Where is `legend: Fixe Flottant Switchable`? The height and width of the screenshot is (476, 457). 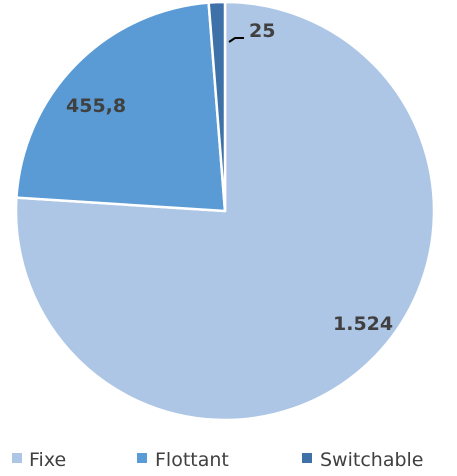
legend: Fixe Flottant Switchable is located at coordinates (218, 460).